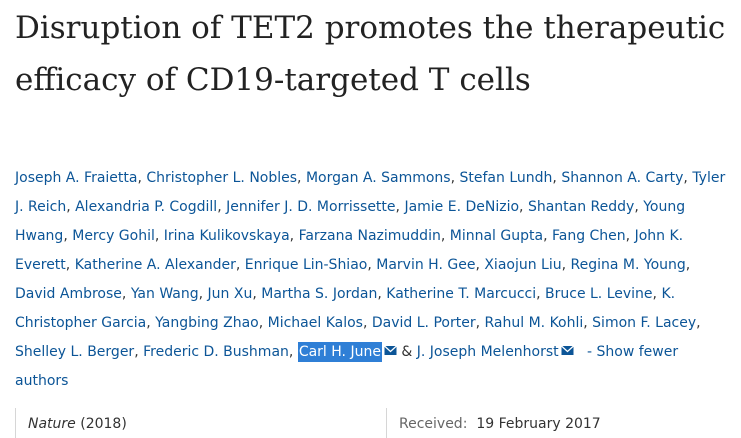 The width and height of the screenshot is (741, 438). What do you see at coordinates (538, 424) in the screenshot?
I see `received-date: 19 February 2017` at bounding box center [538, 424].